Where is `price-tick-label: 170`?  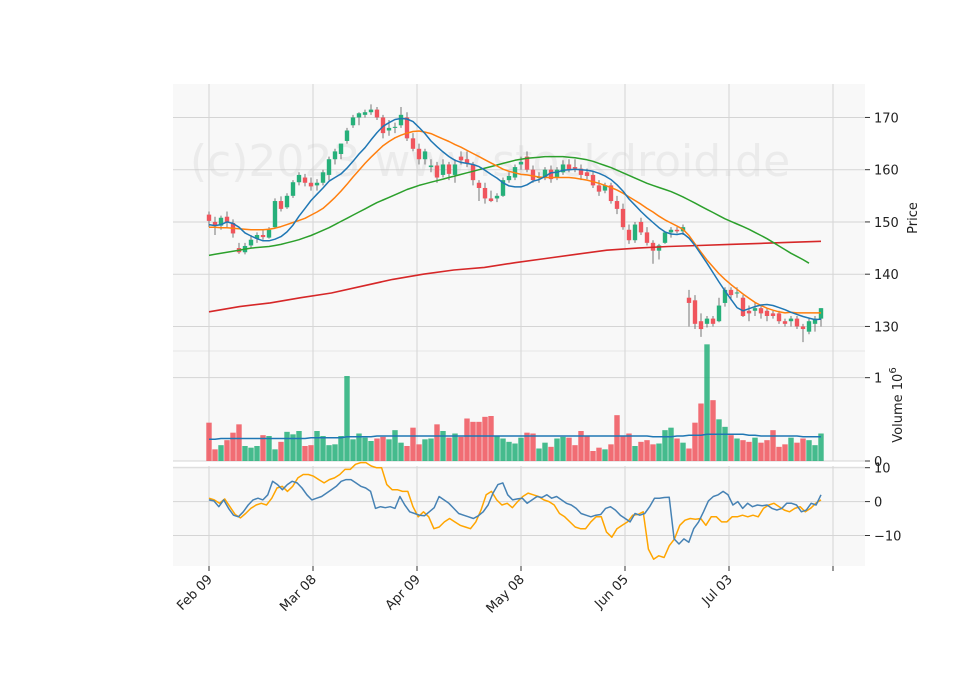 price-tick-label: 170 is located at coordinates (886, 118).